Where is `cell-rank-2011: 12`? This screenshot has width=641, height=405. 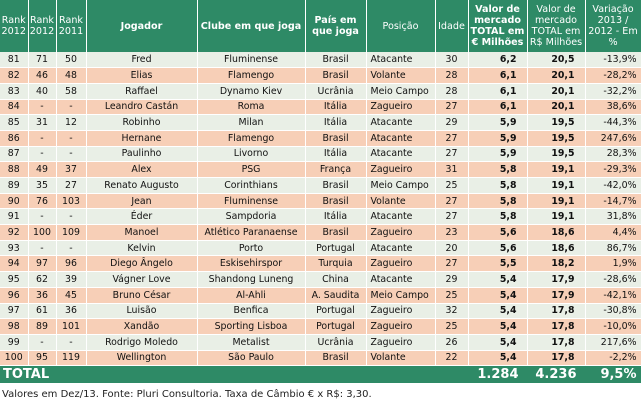
cell-rank-2011: 12 is located at coordinates (71, 122).